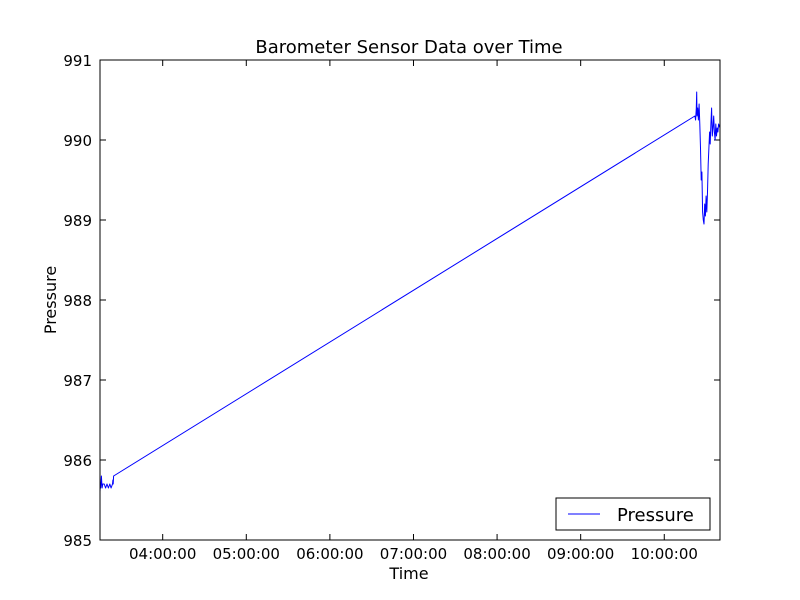  Describe the element at coordinates (408, 573) in the screenshot. I see `x-axis-label: Time` at that location.